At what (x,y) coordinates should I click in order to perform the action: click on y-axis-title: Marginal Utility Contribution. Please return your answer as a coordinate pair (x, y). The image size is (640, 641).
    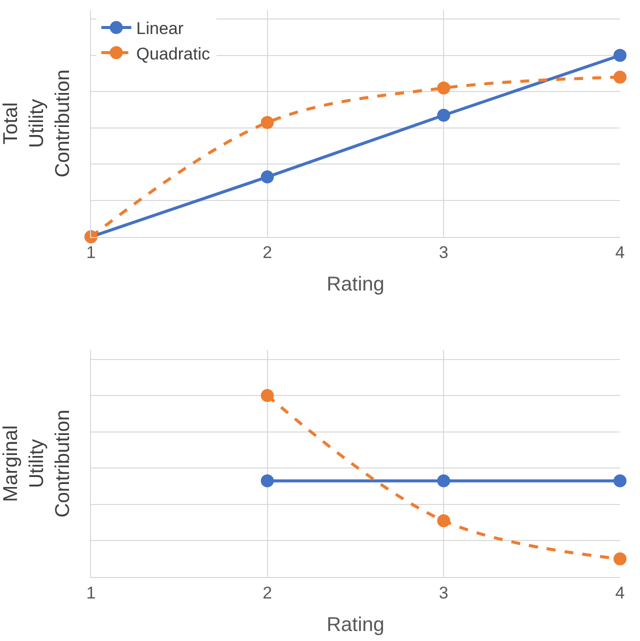
    Looking at the image, I should click on (37, 464).